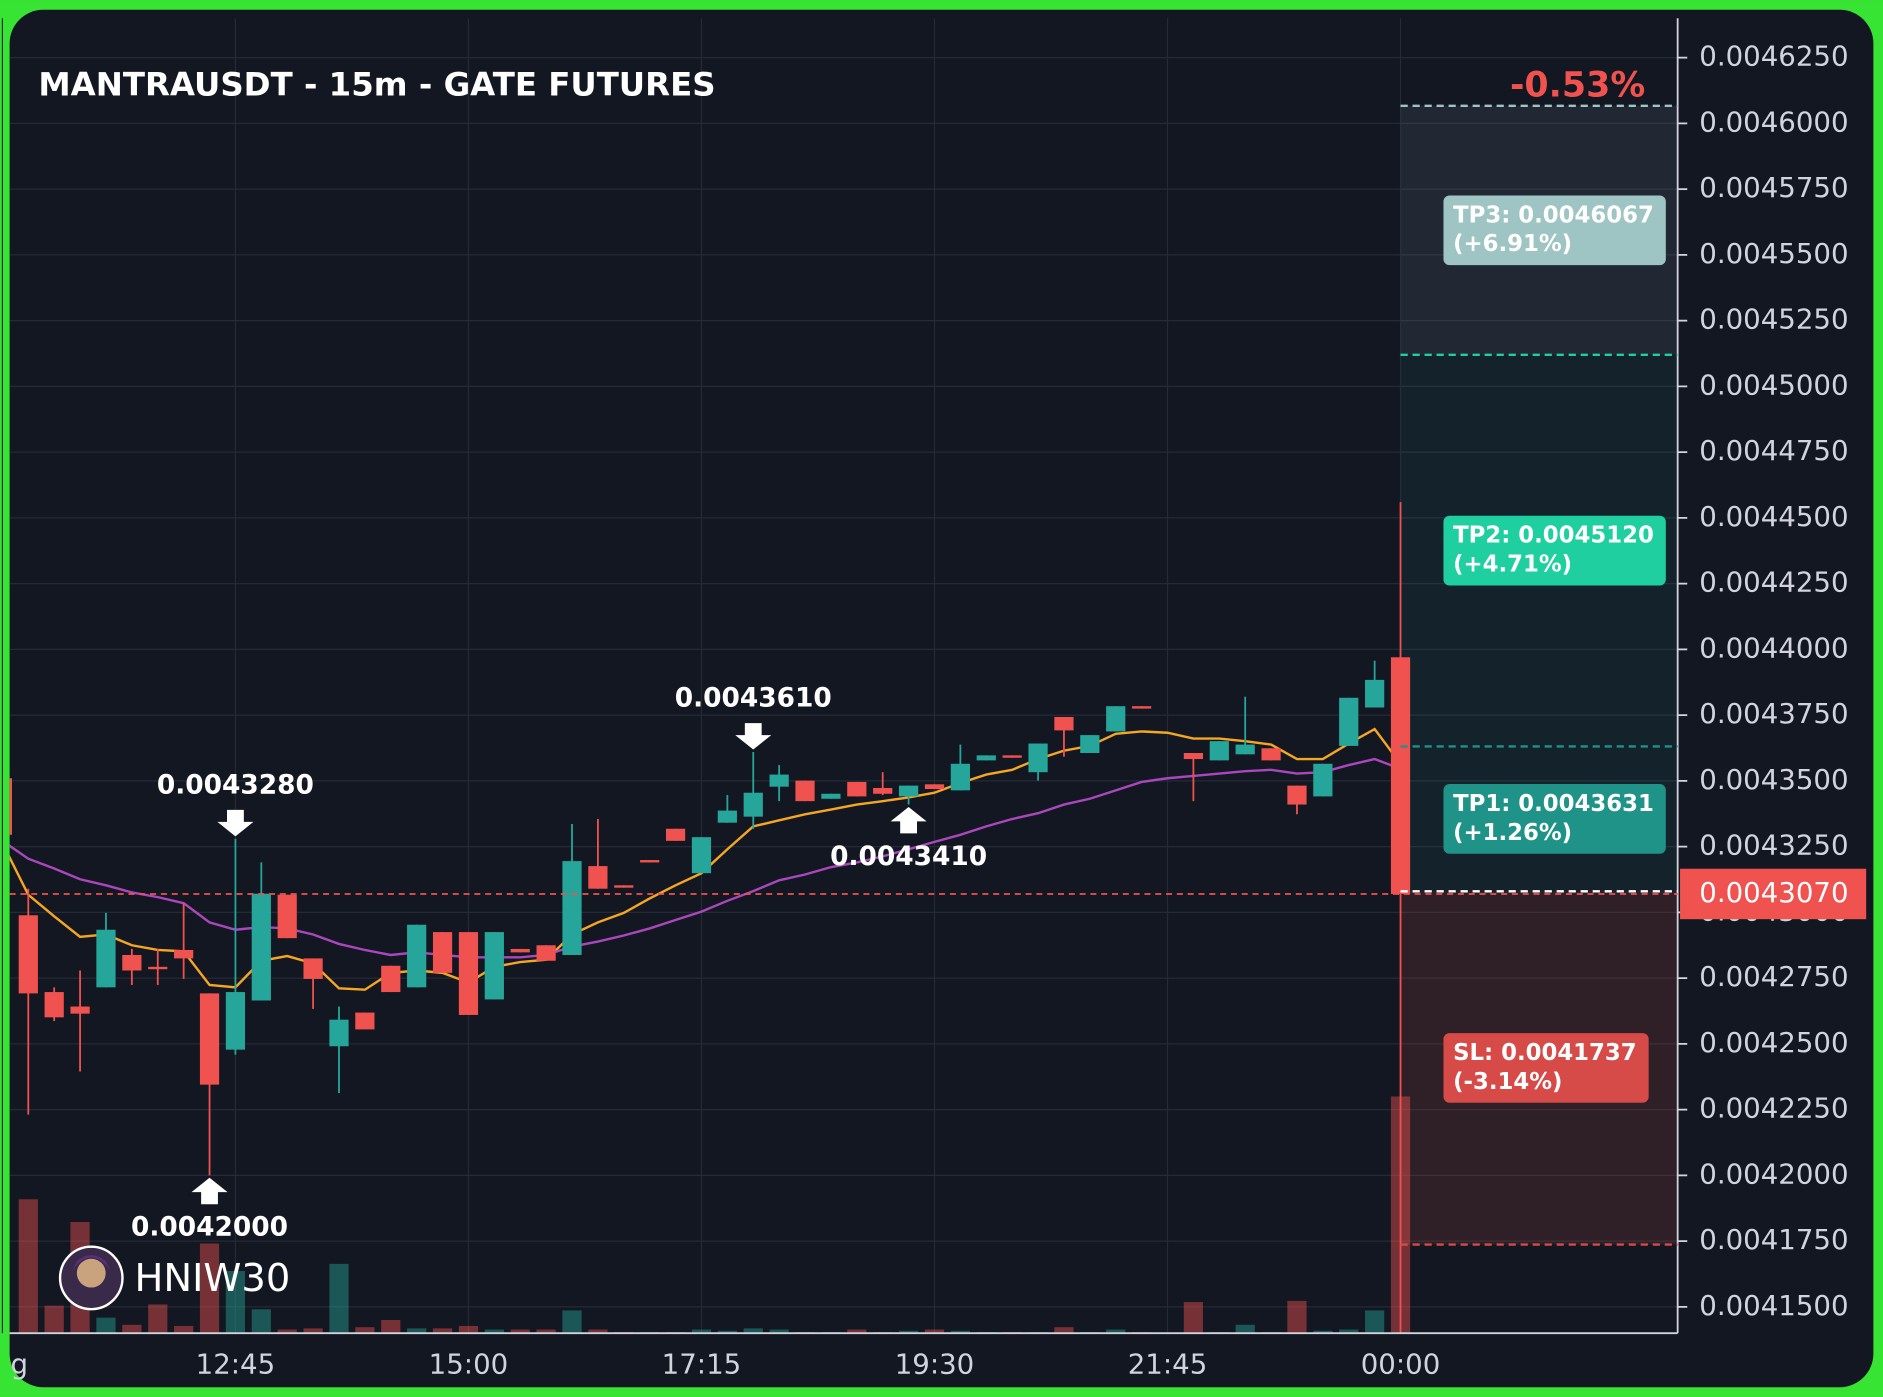  What do you see at coordinates (1773, 1108) in the screenshot?
I see `y-tick-label: 0.0042250` at bounding box center [1773, 1108].